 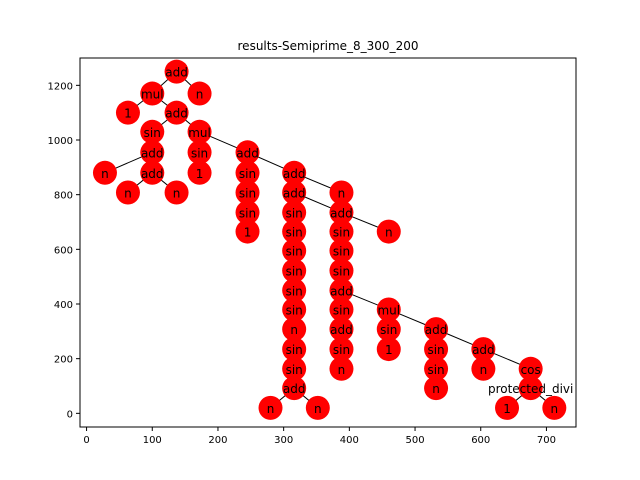 I want to click on x-tick-label: 500, so click(x=414, y=440).